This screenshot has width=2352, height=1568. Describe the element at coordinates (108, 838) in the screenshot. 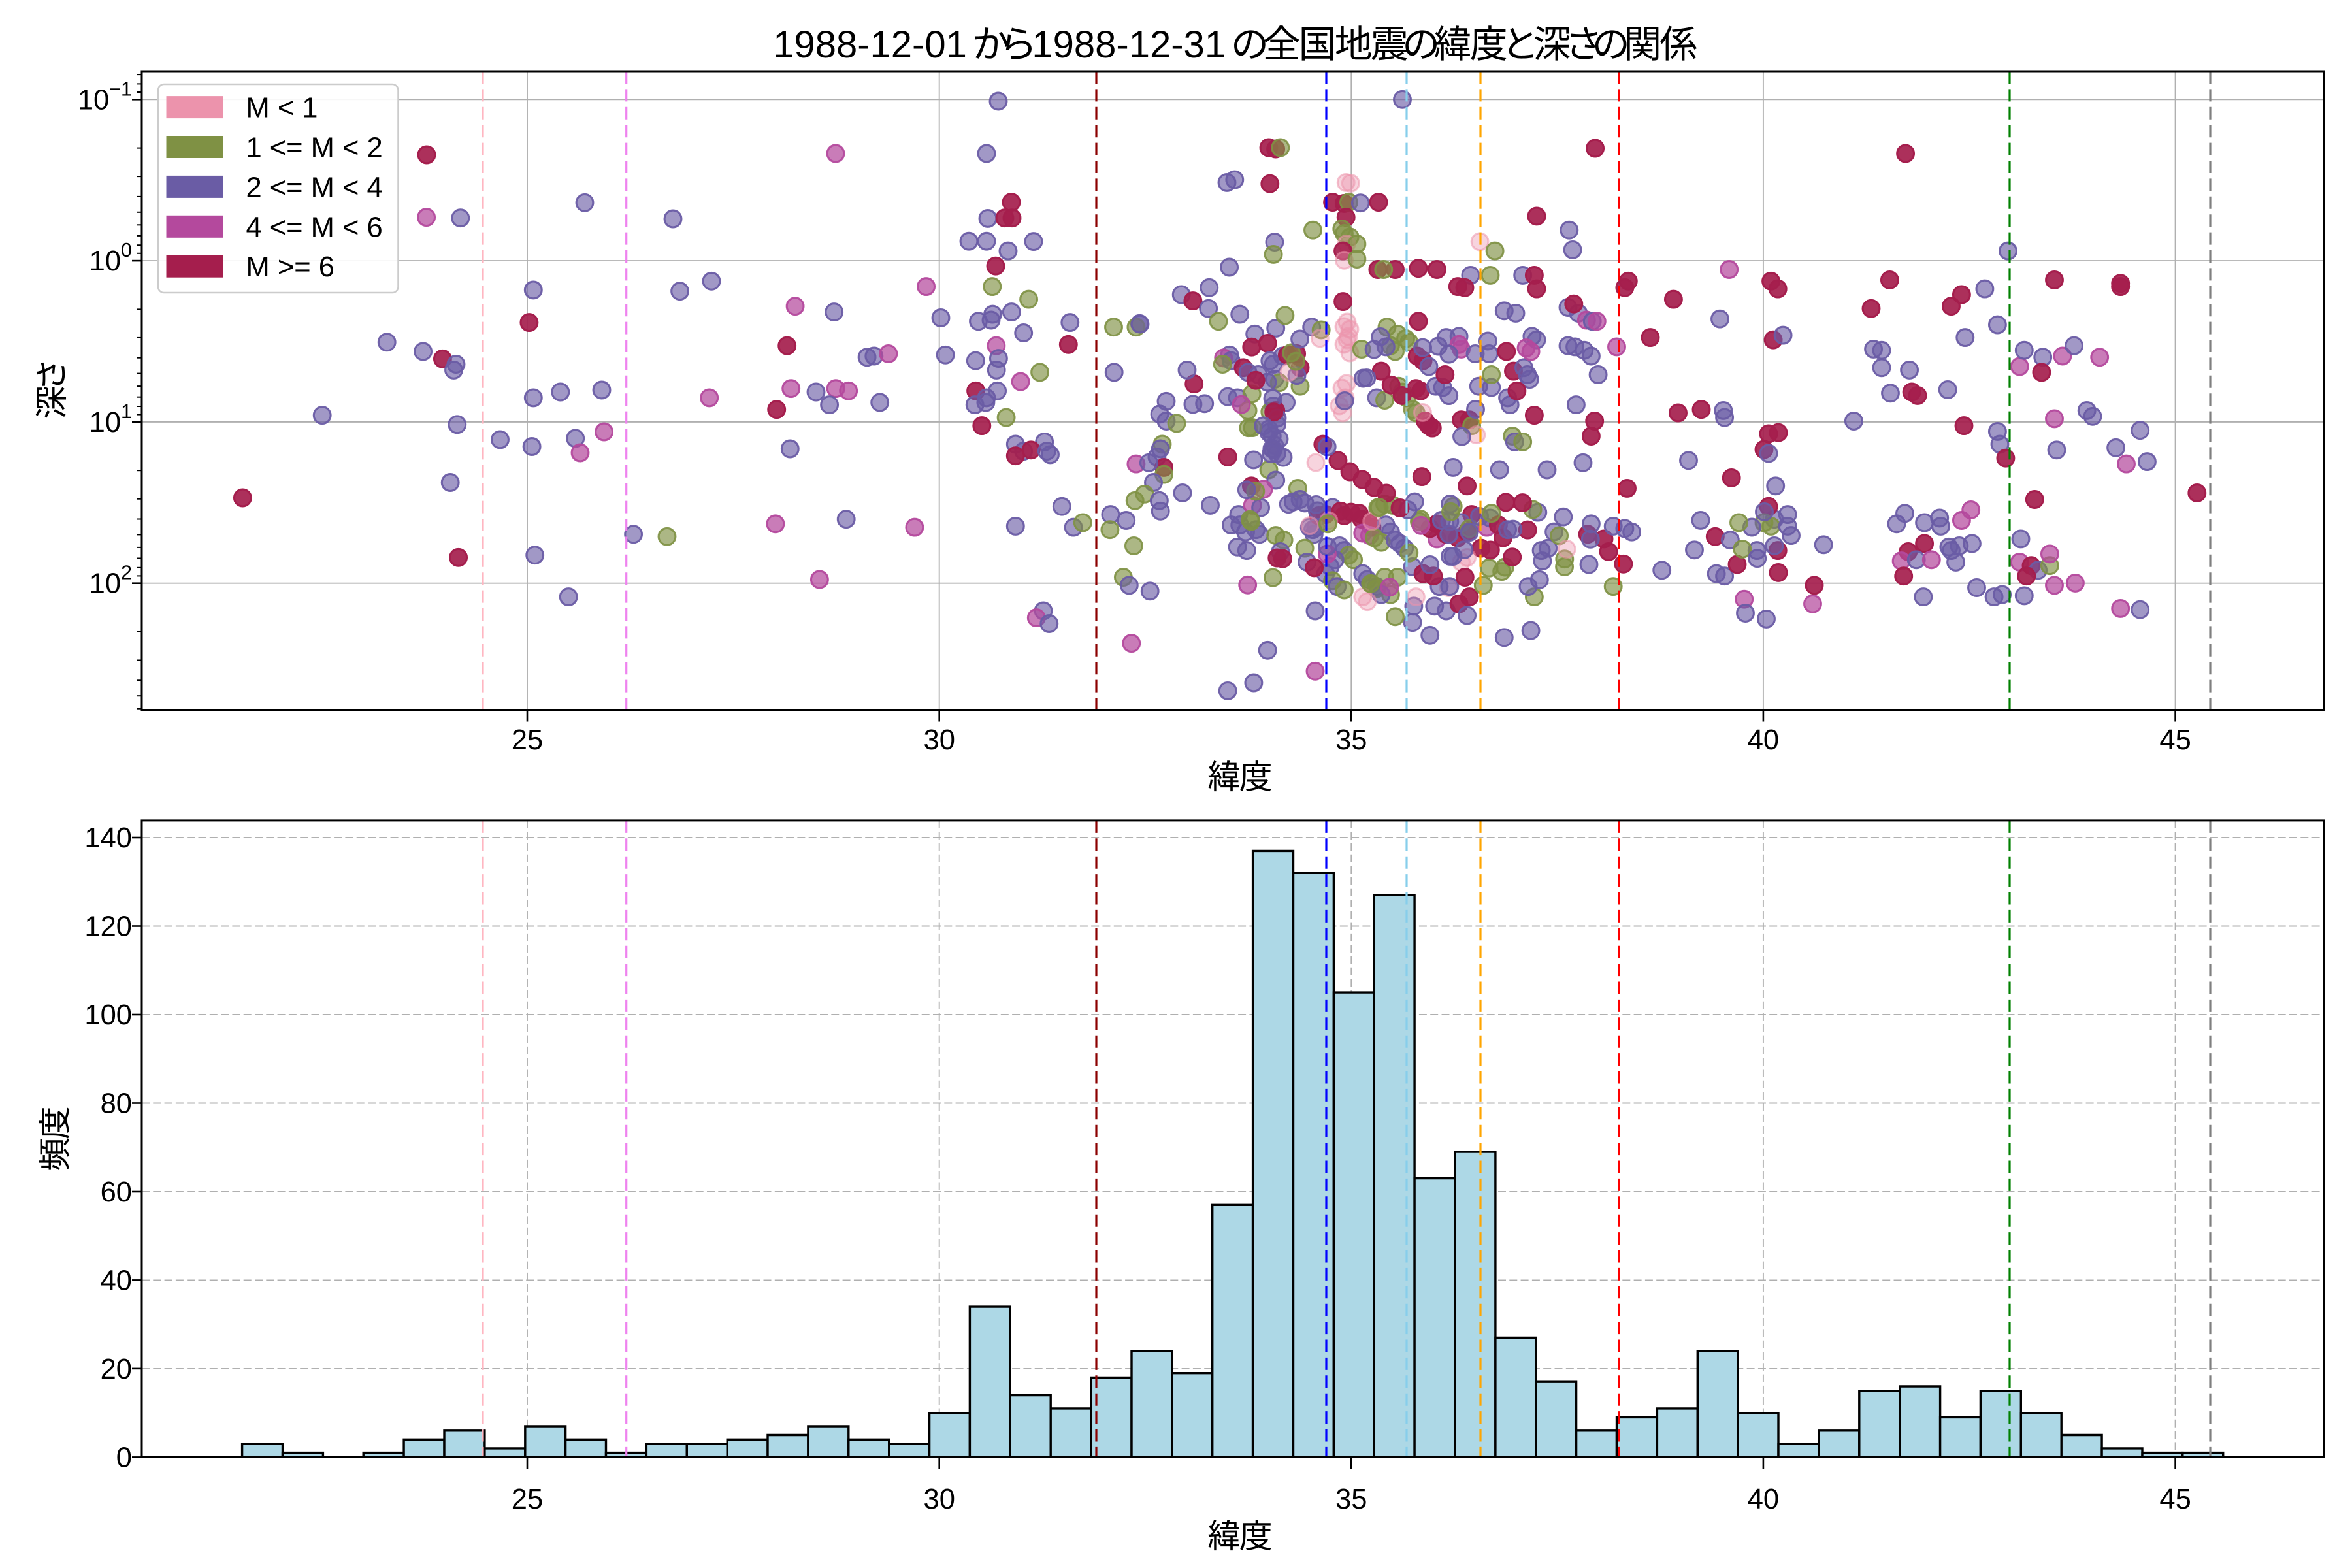

I see `svg-text: 140` at that location.